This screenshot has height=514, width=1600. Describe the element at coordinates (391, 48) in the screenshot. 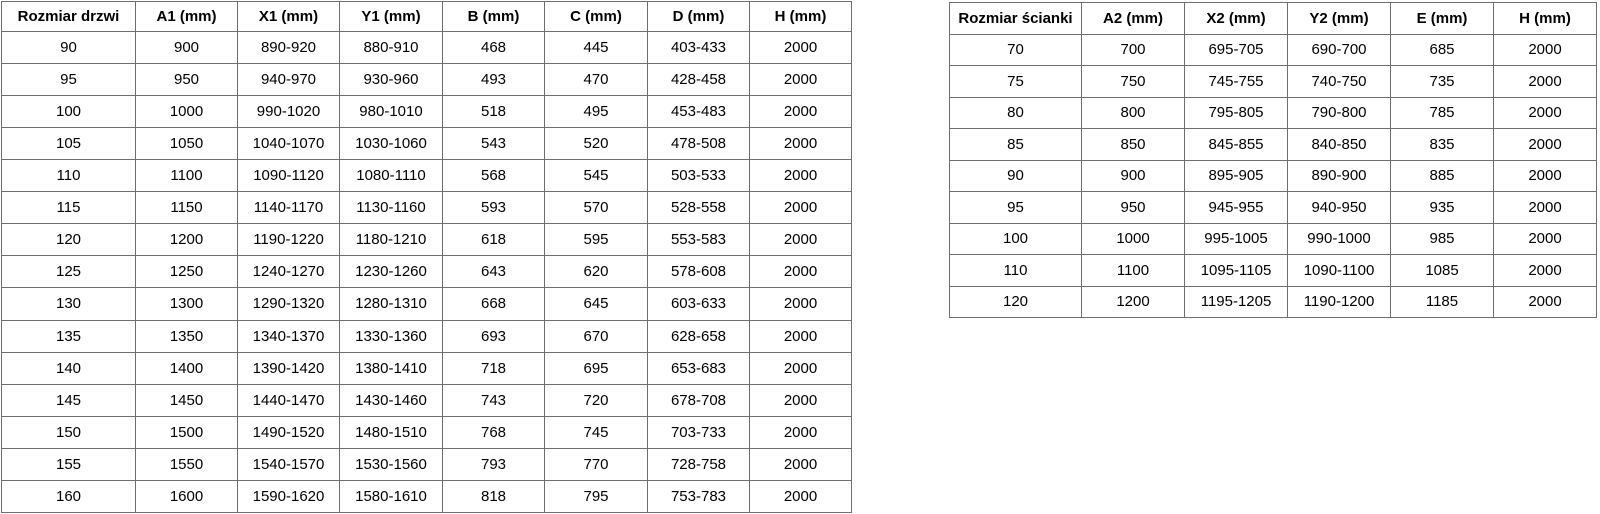

I see `table-cell: 880-910` at that location.